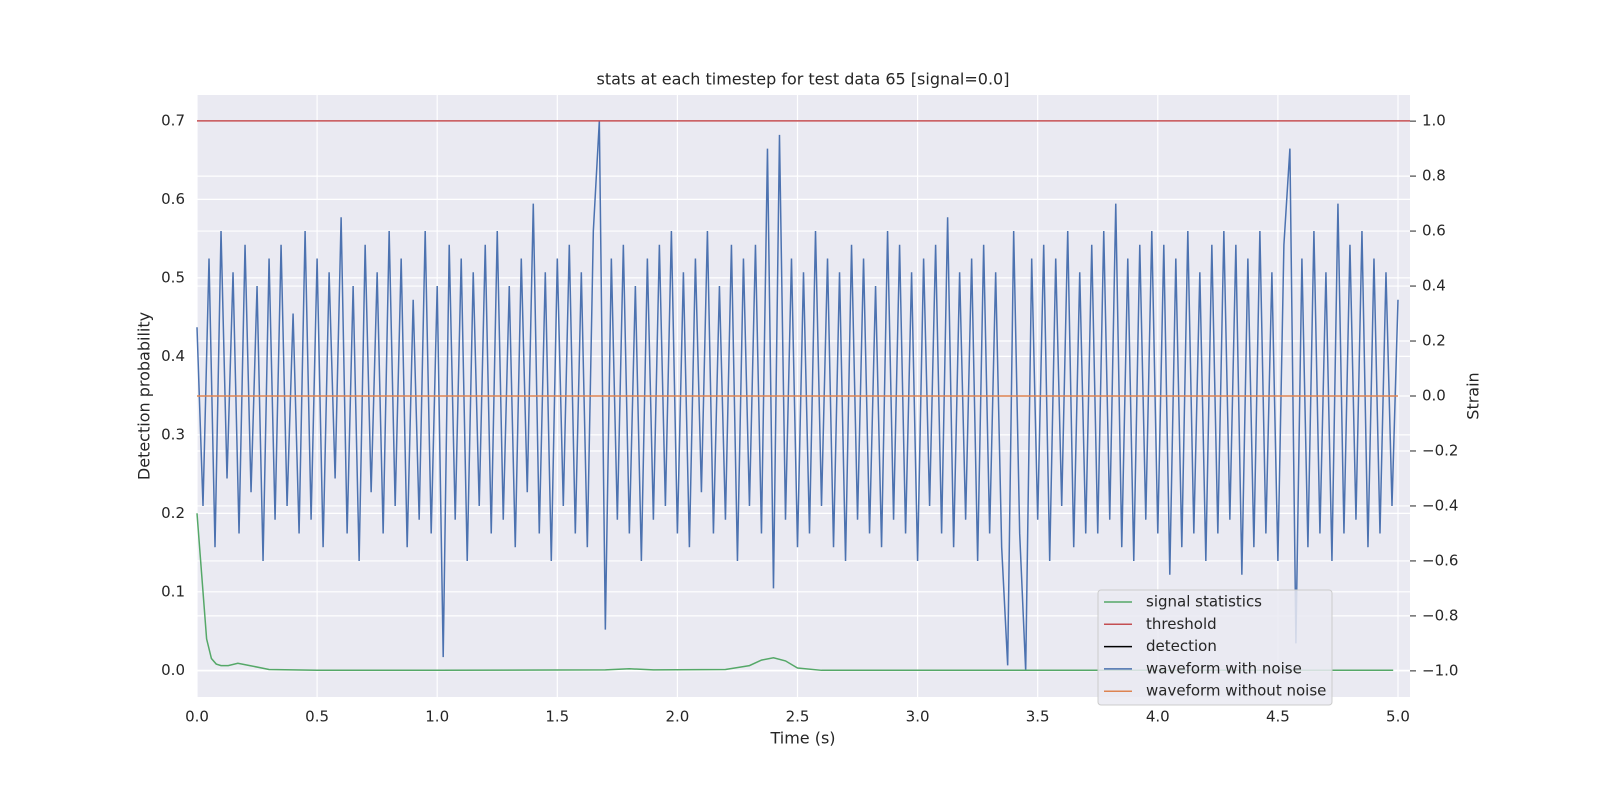 The image size is (1600, 800). Describe the element at coordinates (173, 513) in the screenshot. I see `y-tick-label: 0.2` at that location.